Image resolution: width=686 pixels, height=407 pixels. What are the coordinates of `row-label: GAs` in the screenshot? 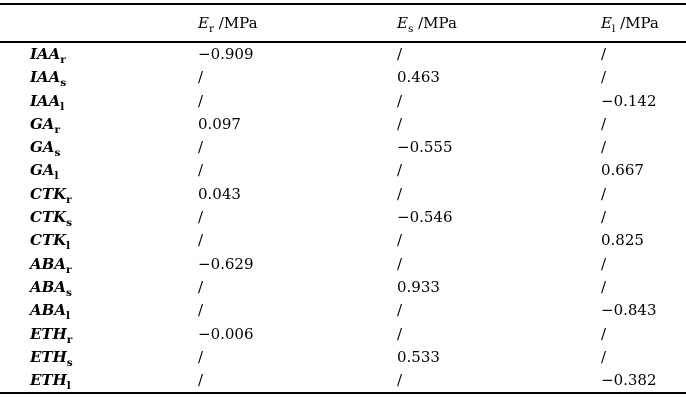 It's located at (99, 147).